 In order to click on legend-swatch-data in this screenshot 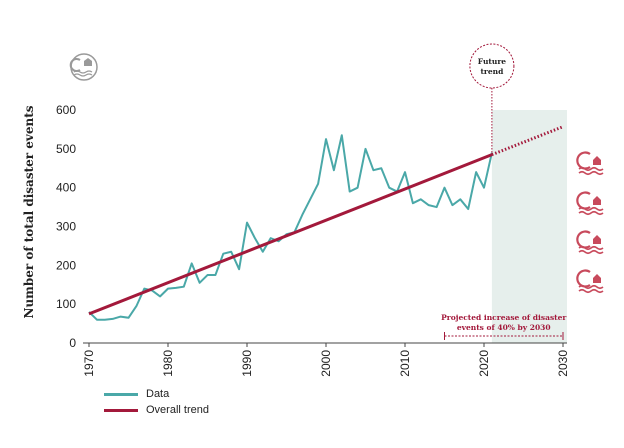, I will do `click(121, 394)`.